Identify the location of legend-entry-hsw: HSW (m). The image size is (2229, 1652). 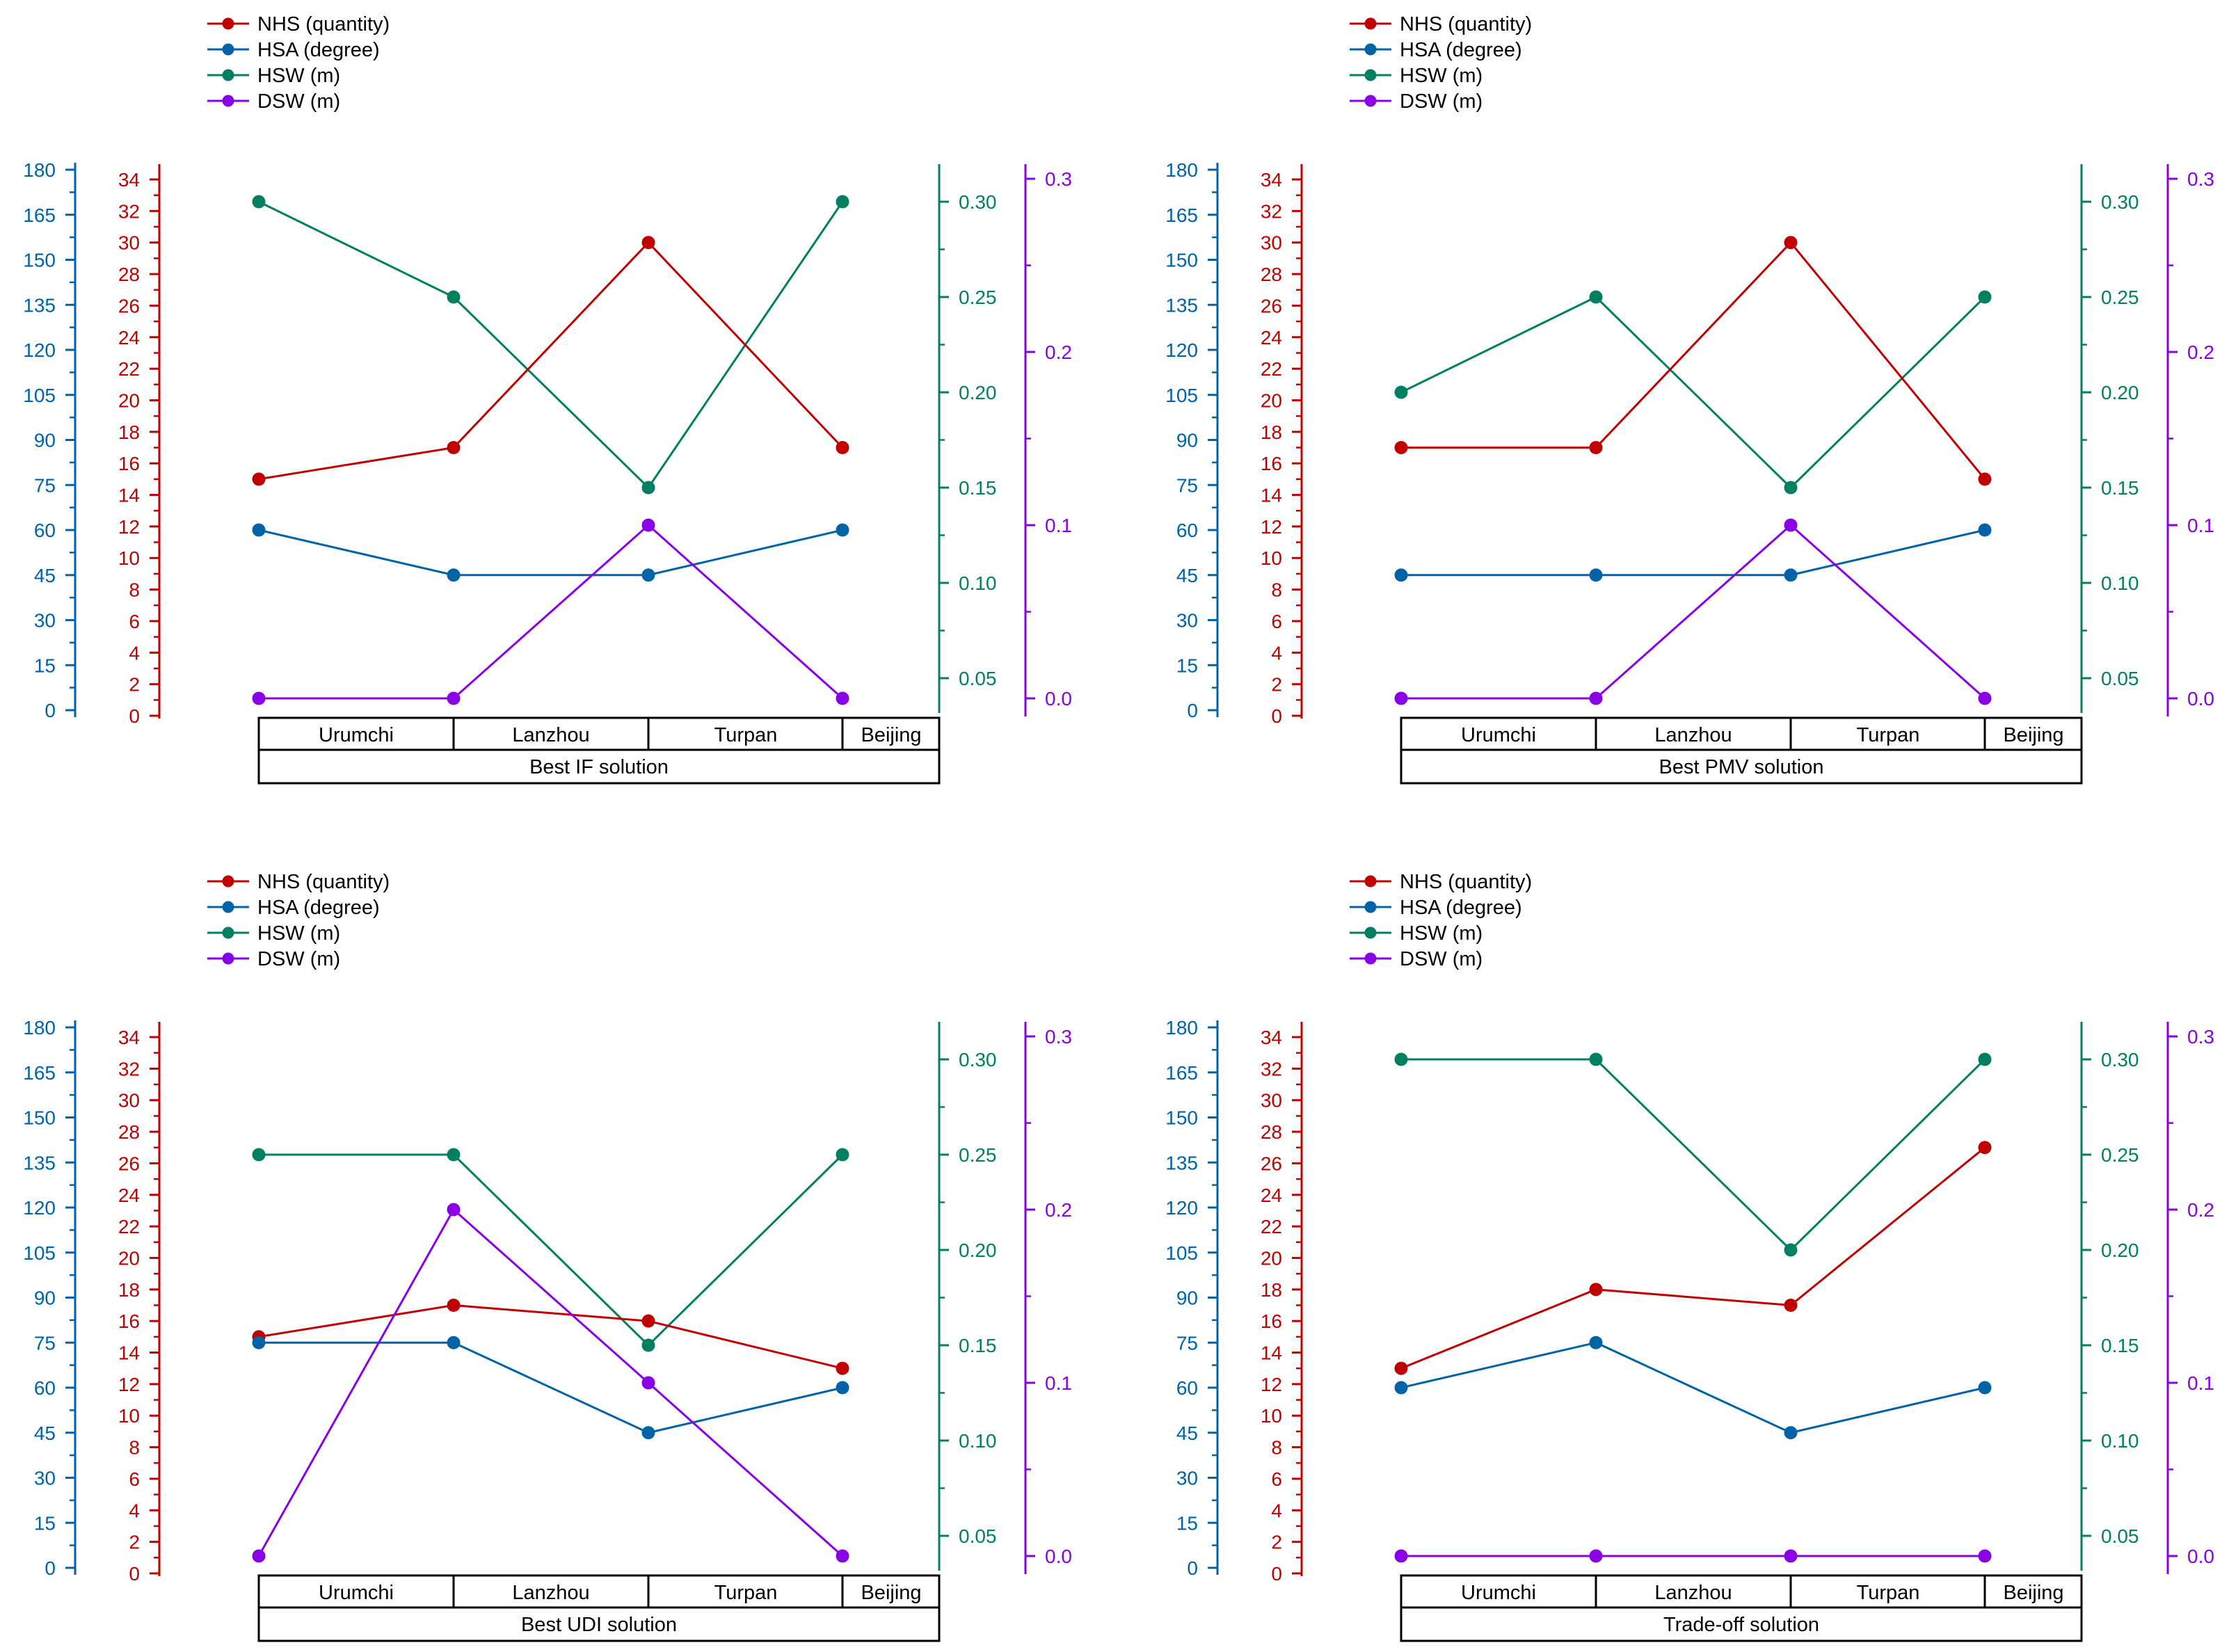
(1416, 933).